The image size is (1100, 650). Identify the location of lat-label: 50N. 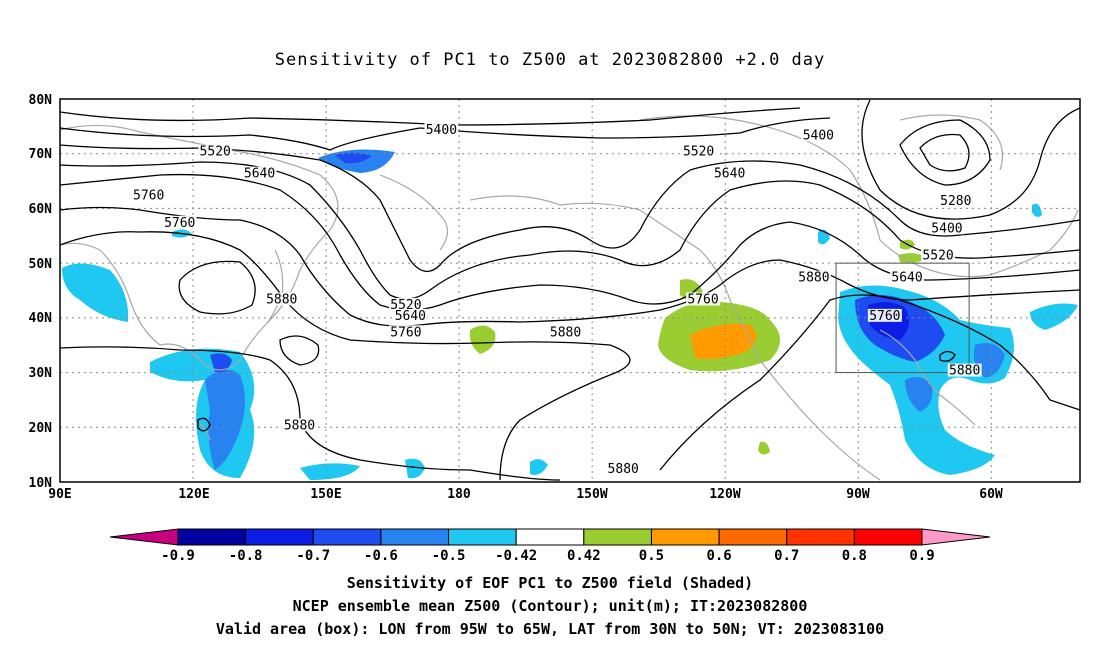
(41, 264).